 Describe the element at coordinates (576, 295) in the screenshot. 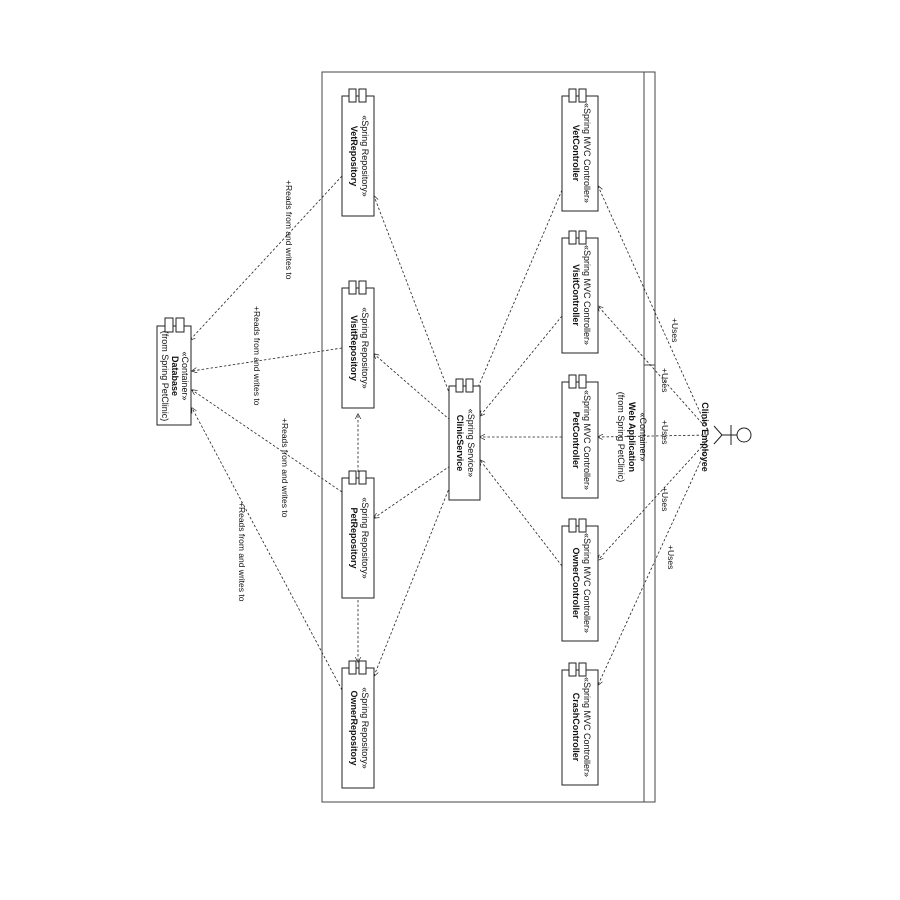

I see `visit-controller-name: VisitController` at that location.